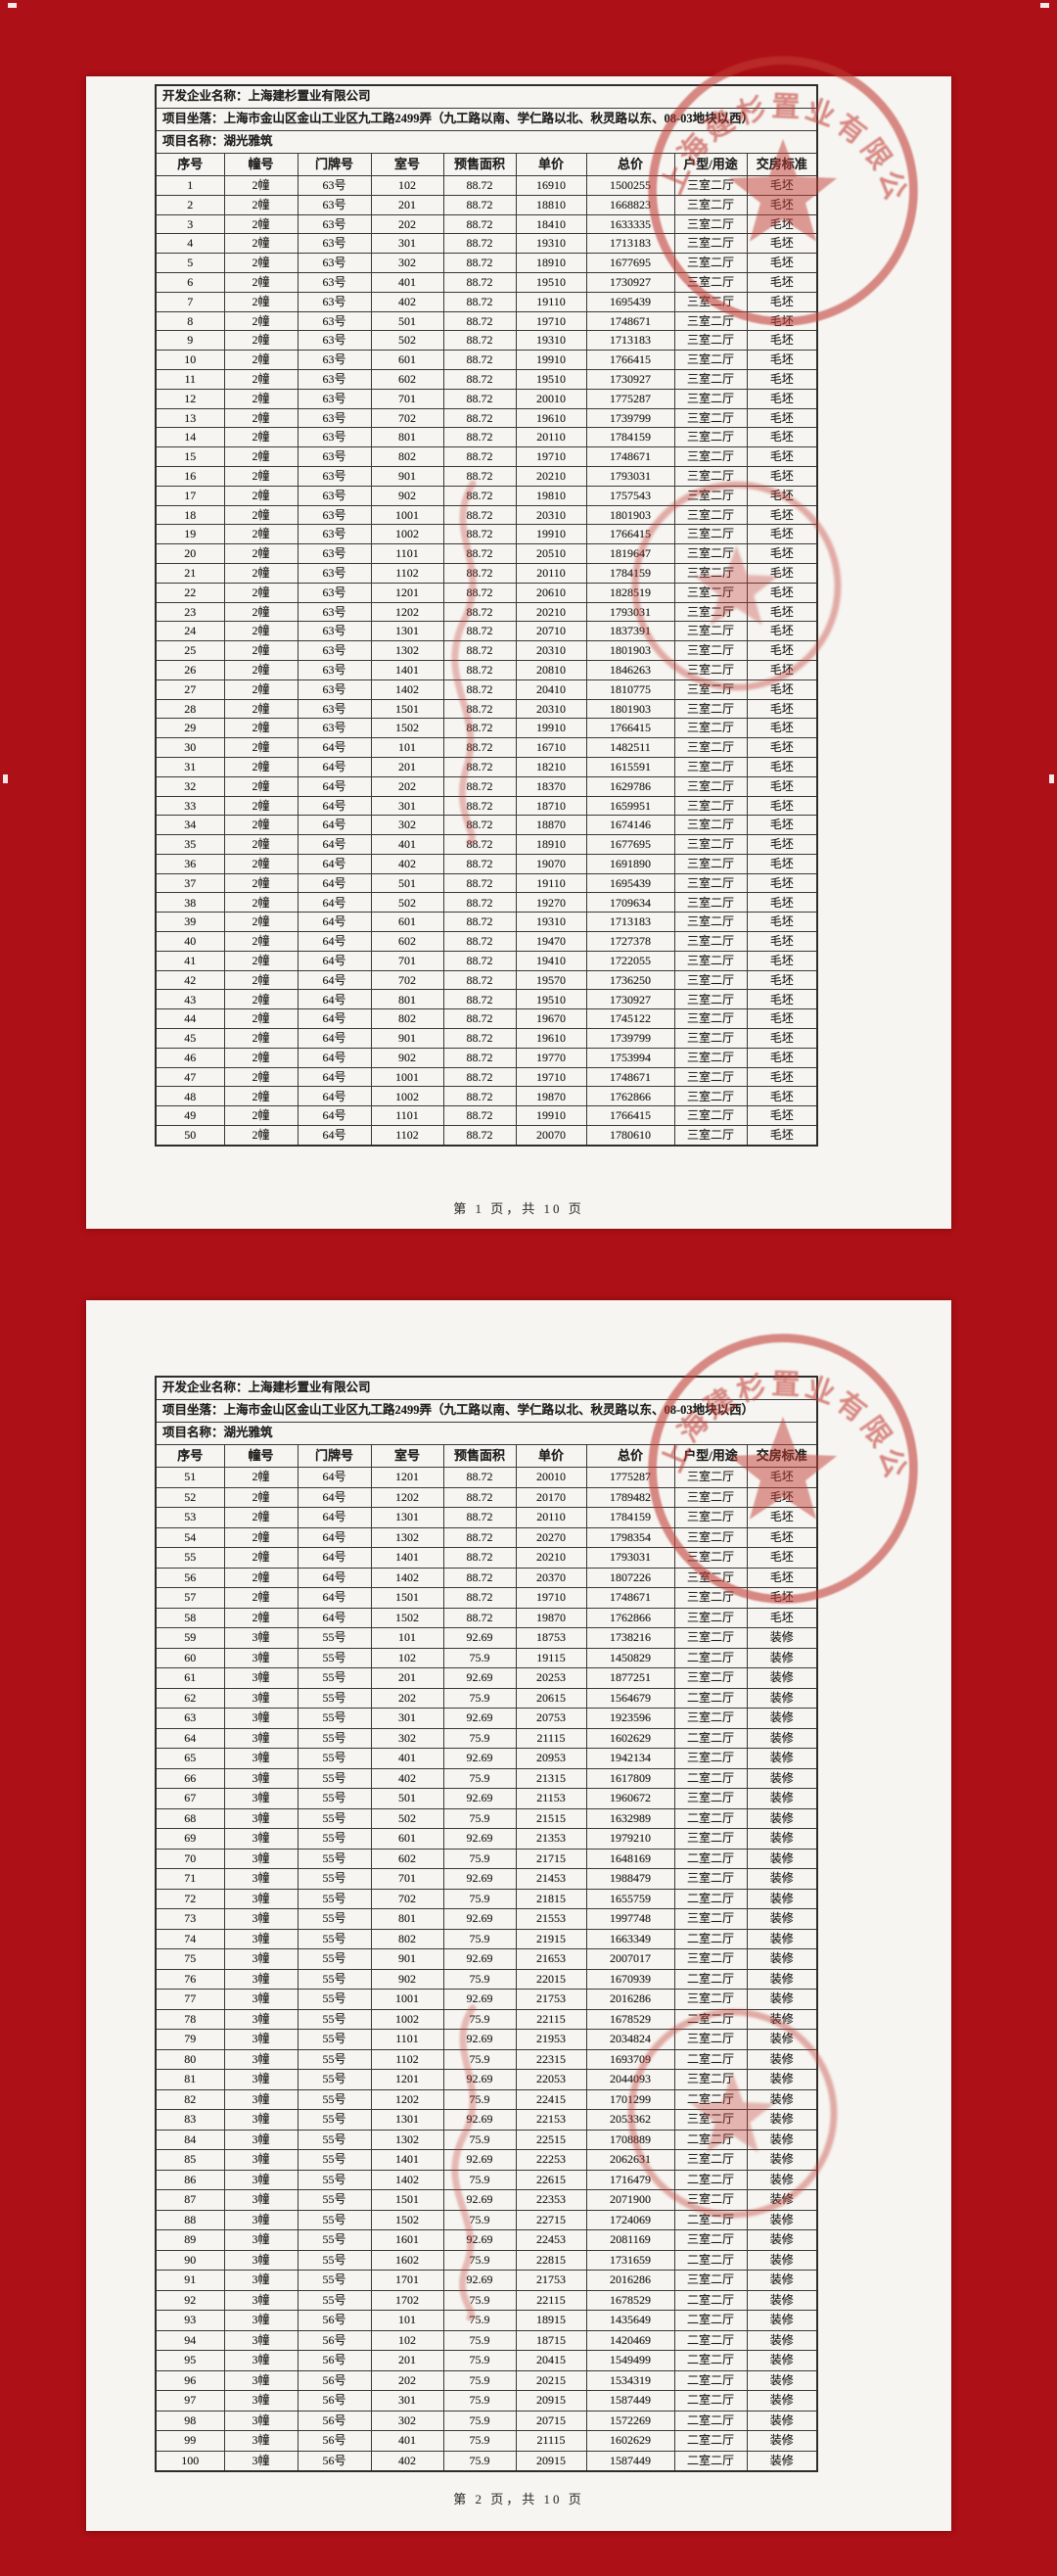 The image size is (1057, 2576). What do you see at coordinates (487, 941) in the screenshot?
I see `table-row: 40 2幢 64号 602 88.72 19470 1727378 三室二厅 毛坯` at bounding box center [487, 941].